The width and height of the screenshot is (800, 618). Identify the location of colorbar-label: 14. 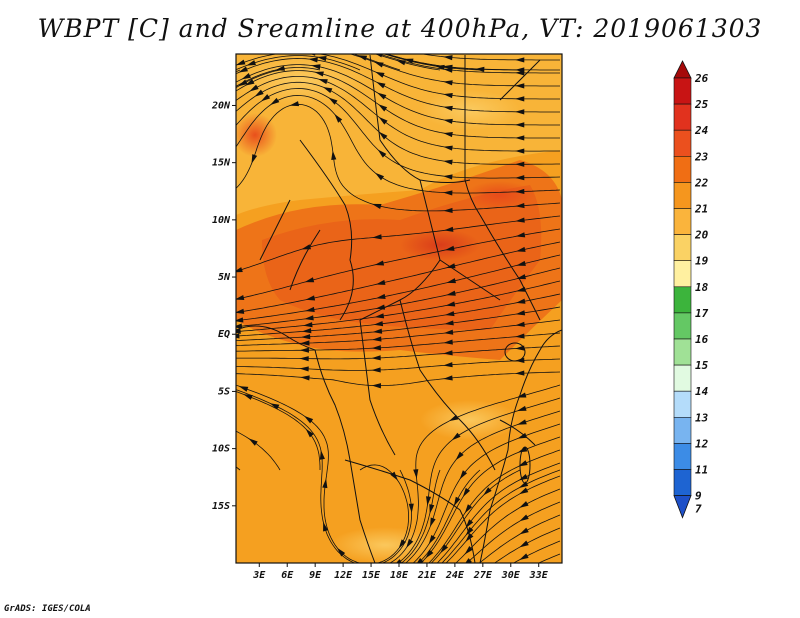
(702, 391).